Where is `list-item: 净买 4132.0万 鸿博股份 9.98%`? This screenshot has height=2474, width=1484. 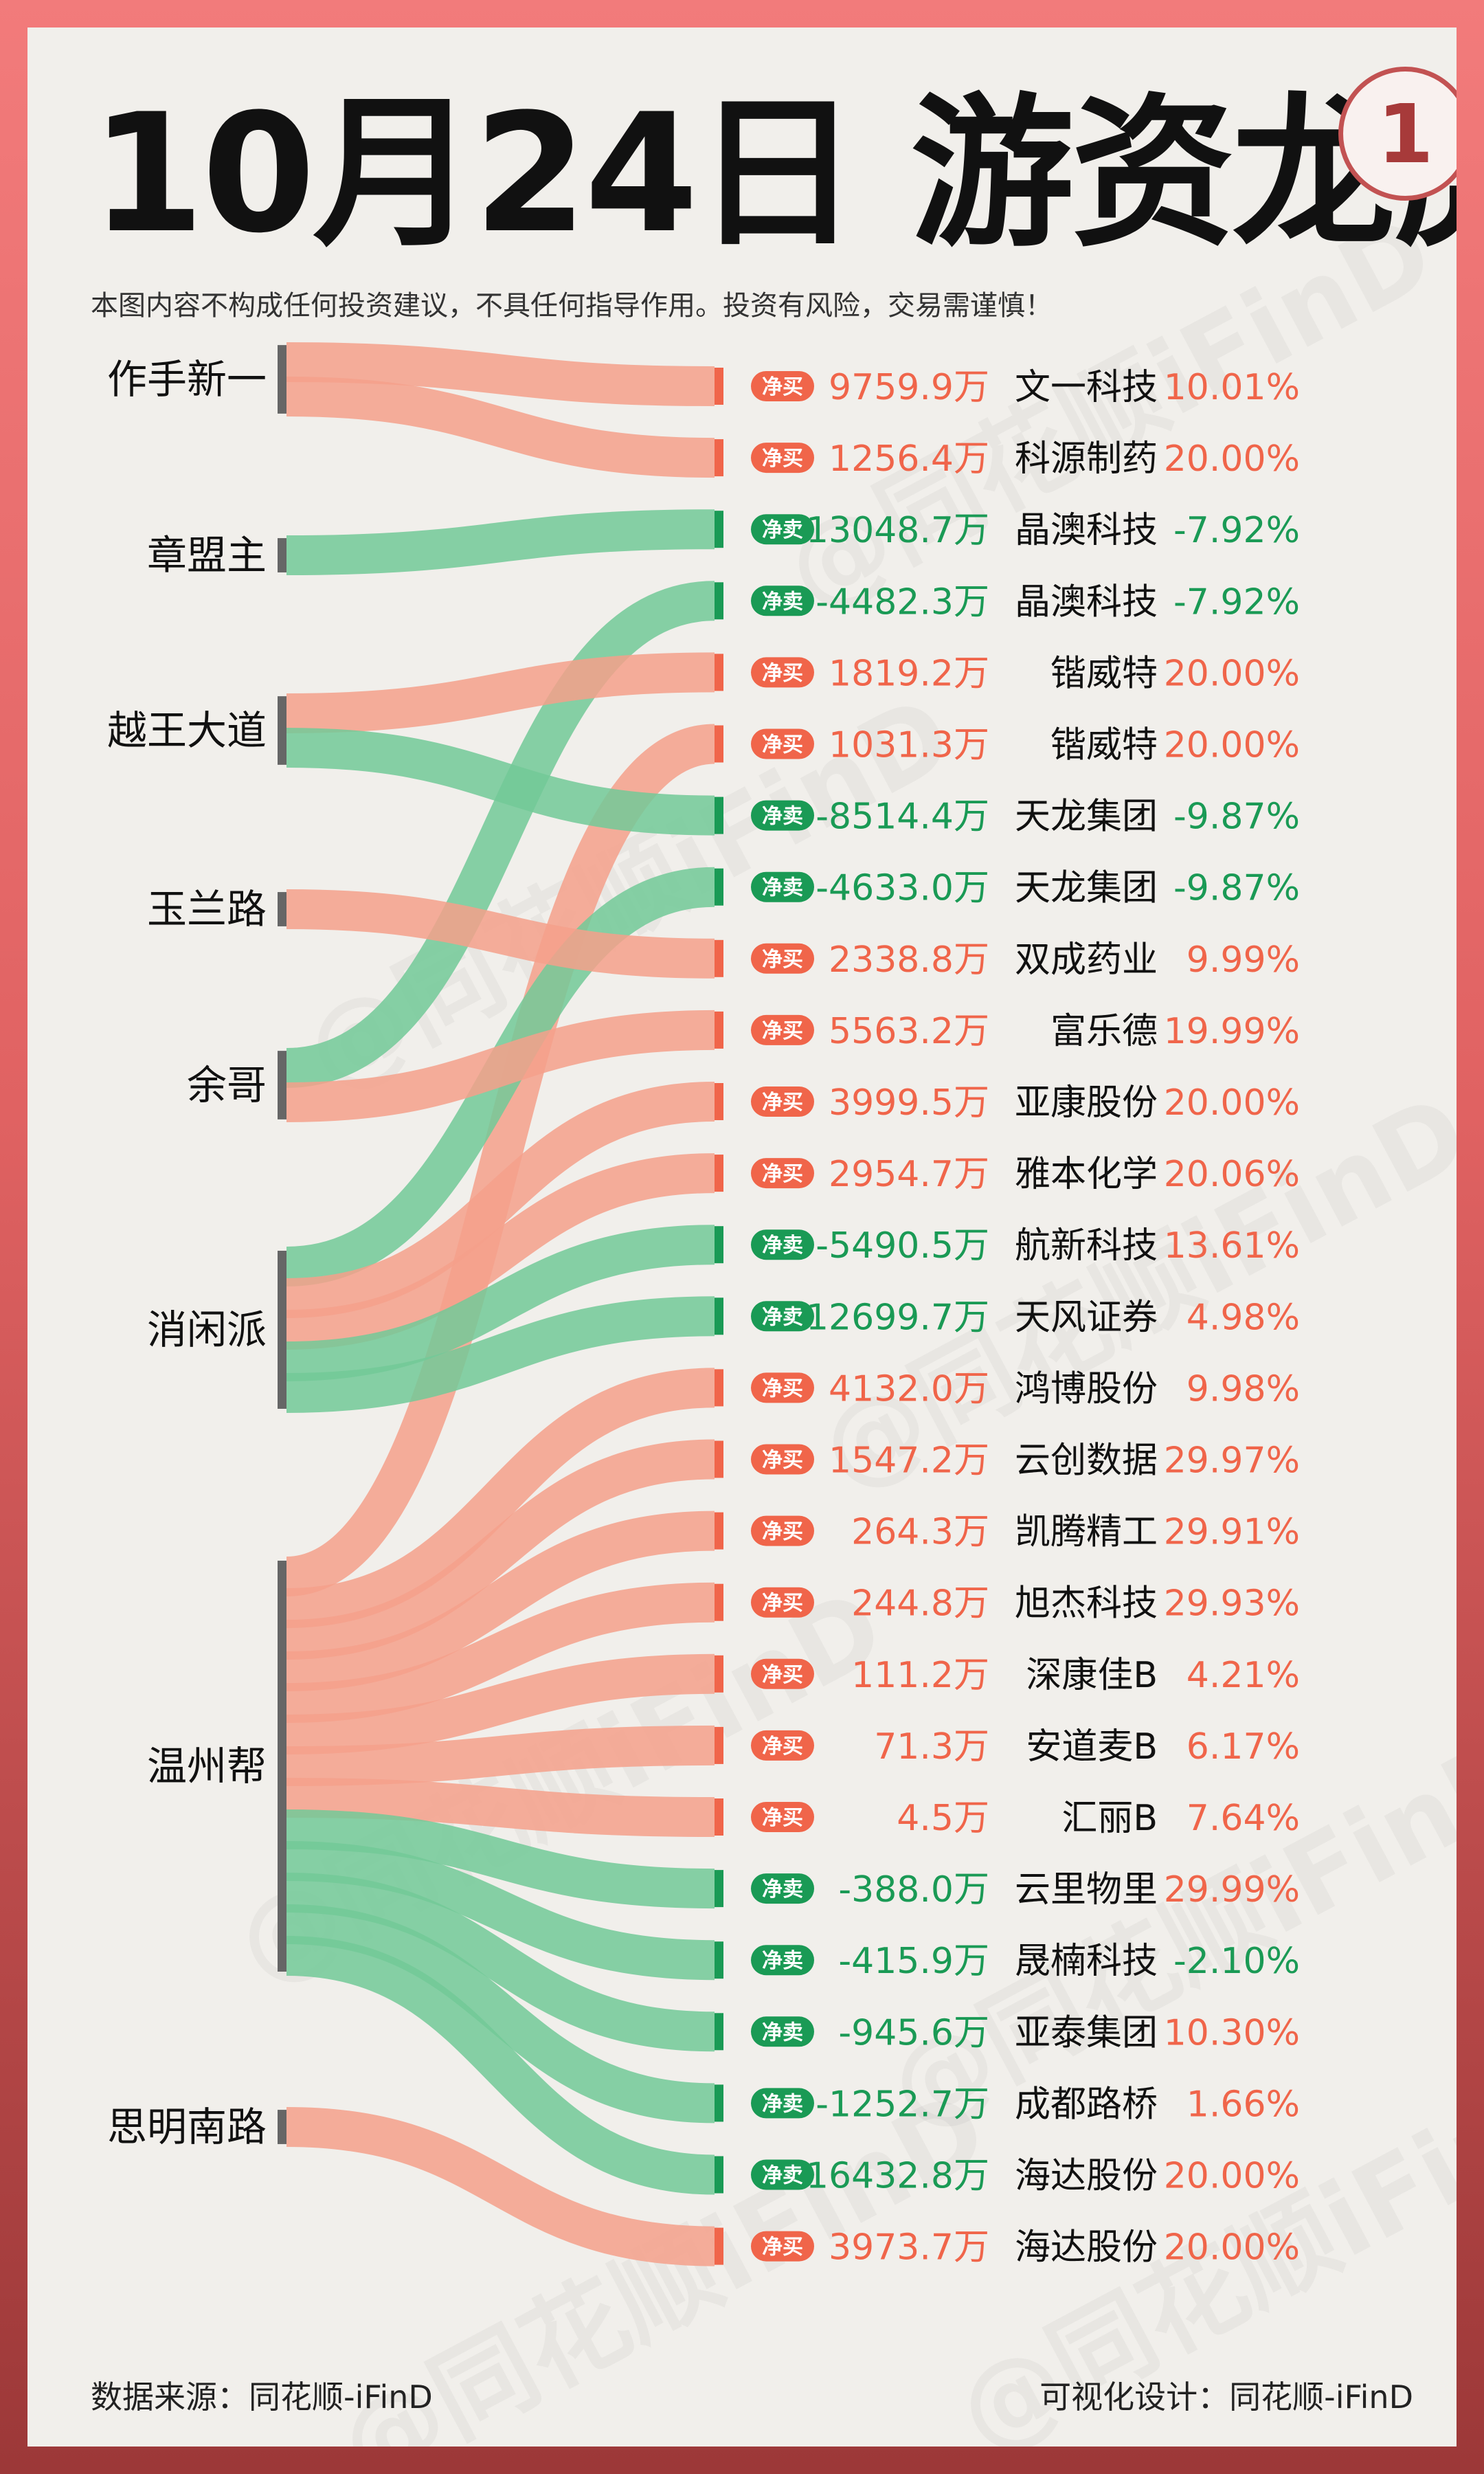 list-item: 净买 4132.0万 鸿博股份 9.98% is located at coordinates (1007, 1388).